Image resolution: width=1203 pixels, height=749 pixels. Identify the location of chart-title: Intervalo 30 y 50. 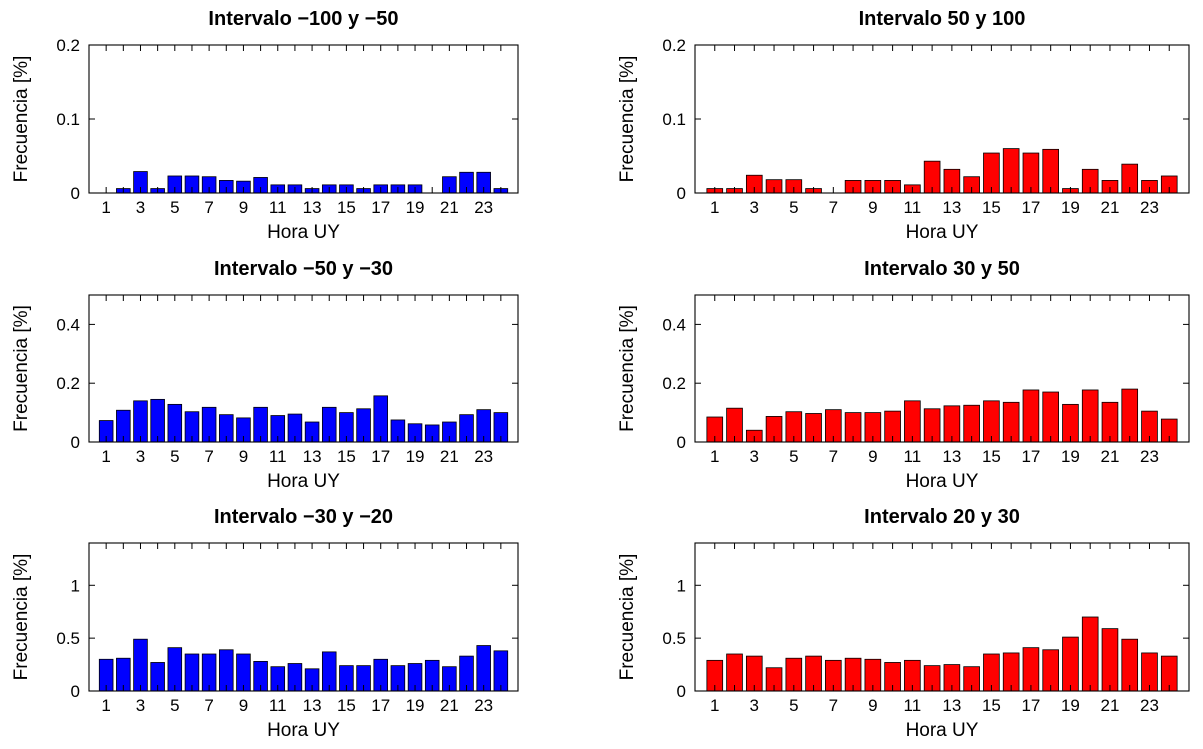
(942, 269).